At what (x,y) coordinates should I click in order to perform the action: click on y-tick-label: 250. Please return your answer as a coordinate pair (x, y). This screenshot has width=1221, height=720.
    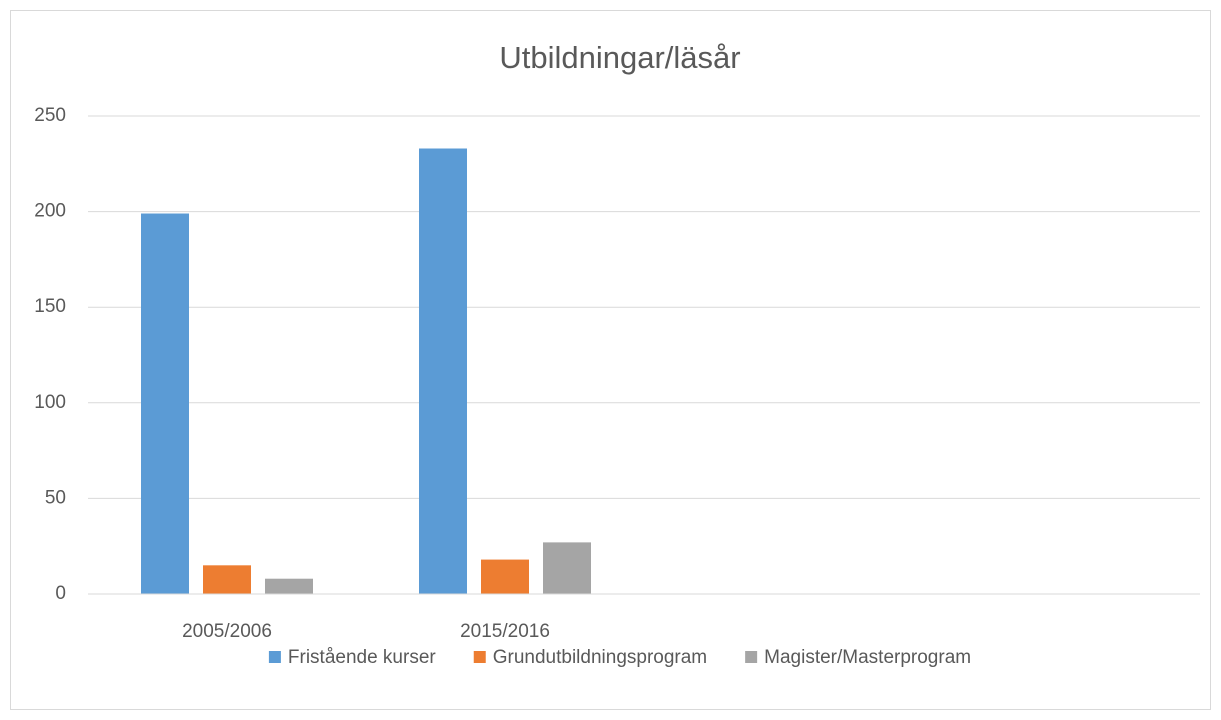
    Looking at the image, I should click on (50, 115).